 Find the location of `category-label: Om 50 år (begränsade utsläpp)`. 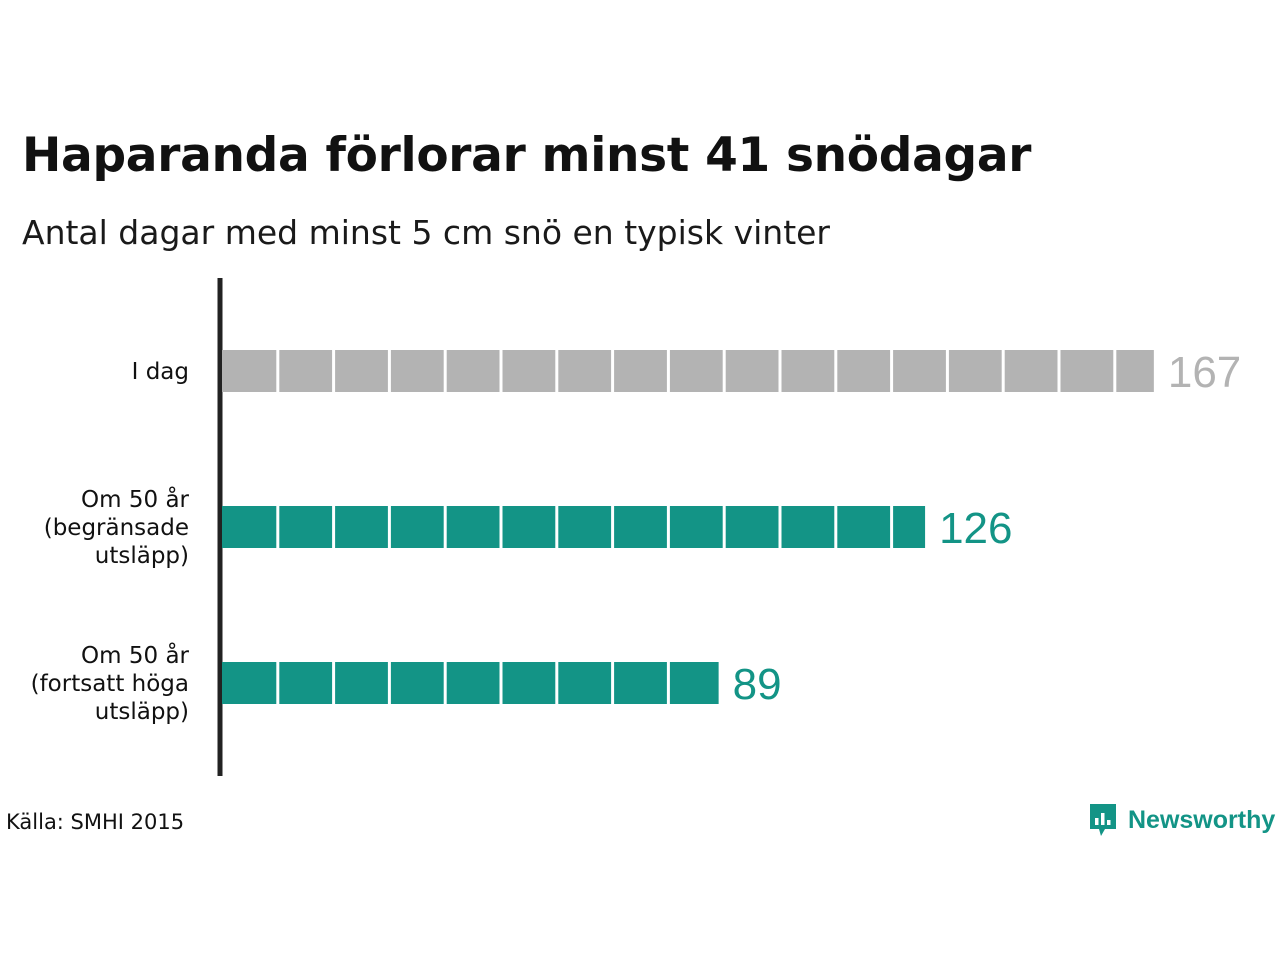

category-label: Om 50 år (begränsade utsläpp) is located at coordinates (117, 527).